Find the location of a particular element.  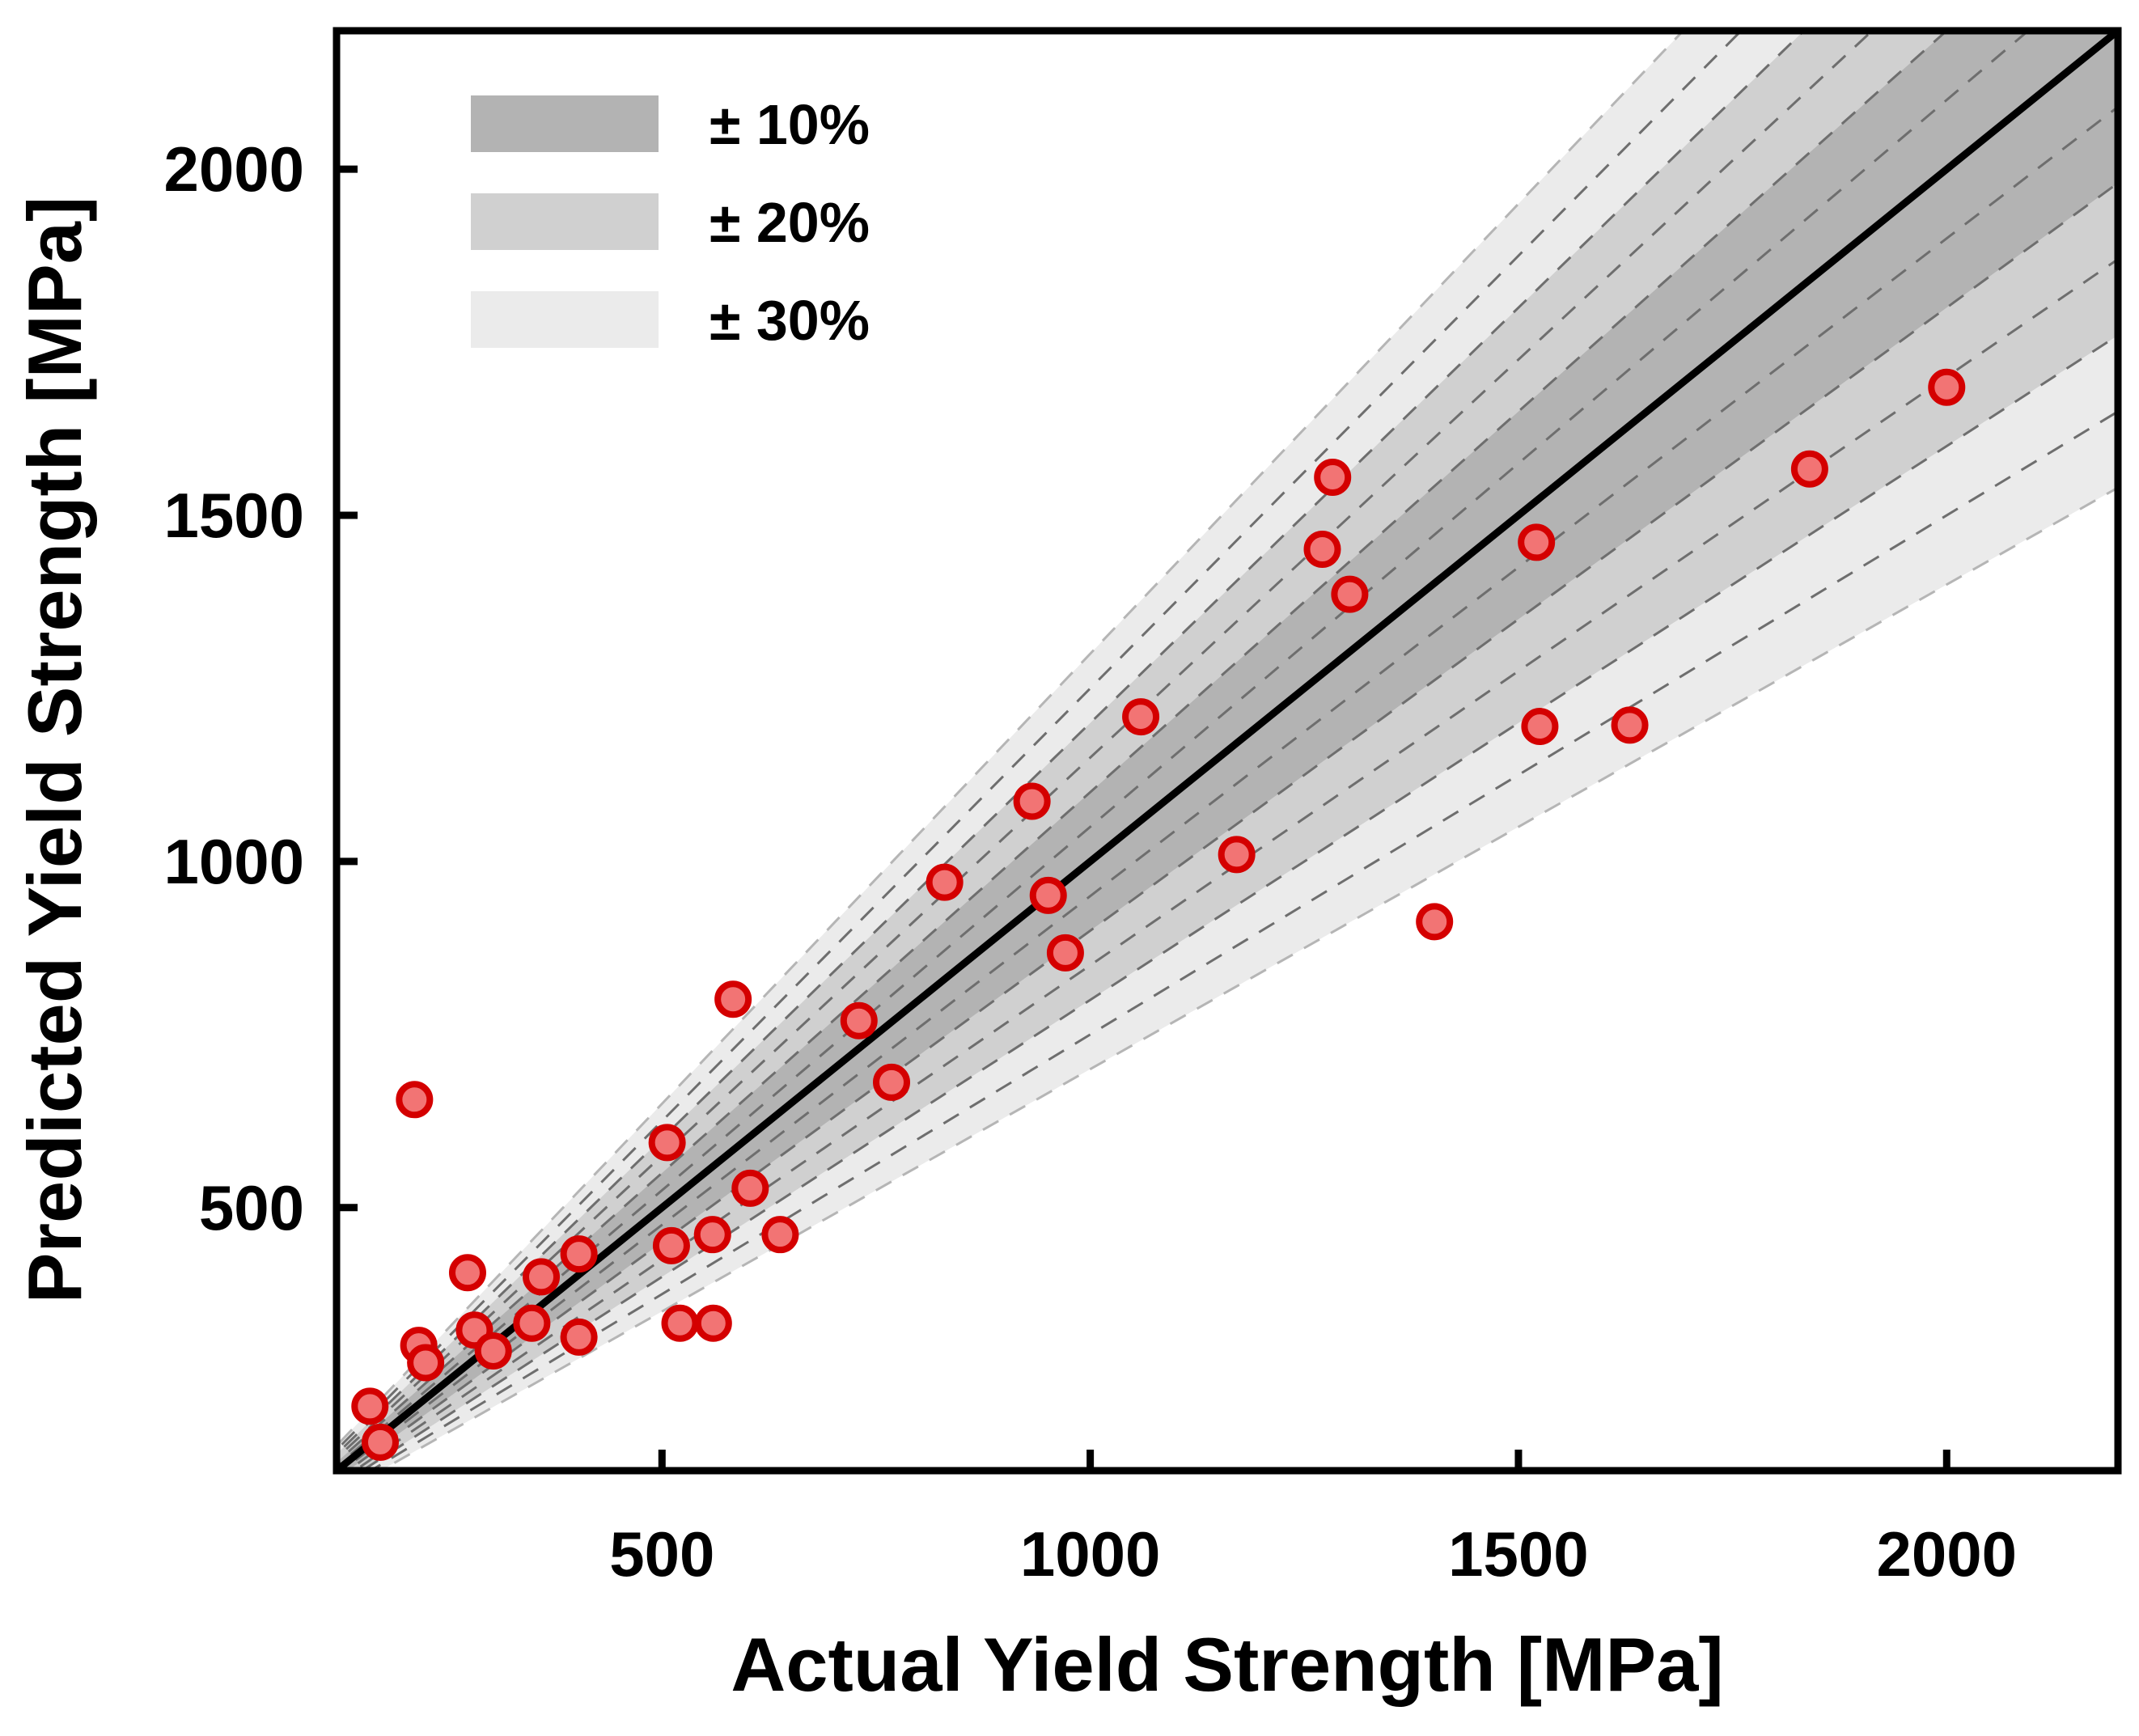

x-tick-label: 1000 is located at coordinates (1090, 1554).